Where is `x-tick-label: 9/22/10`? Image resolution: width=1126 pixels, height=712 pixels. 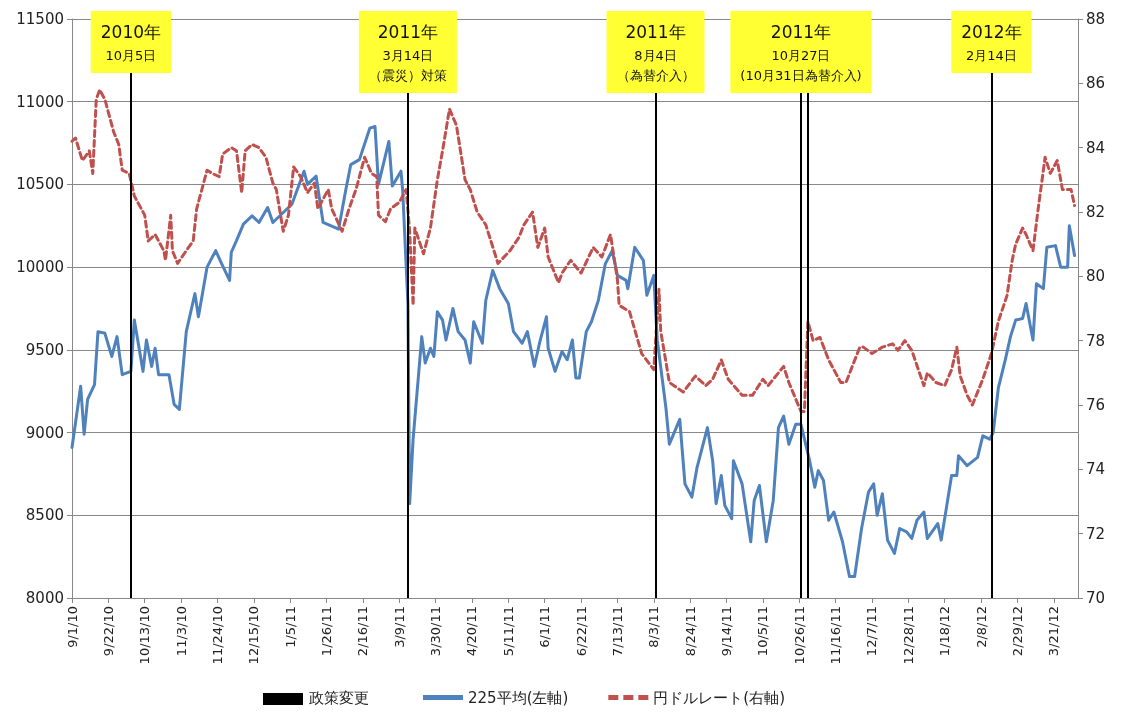 x-tick-label: 9/22/10 is located at coordinates (108, 631).